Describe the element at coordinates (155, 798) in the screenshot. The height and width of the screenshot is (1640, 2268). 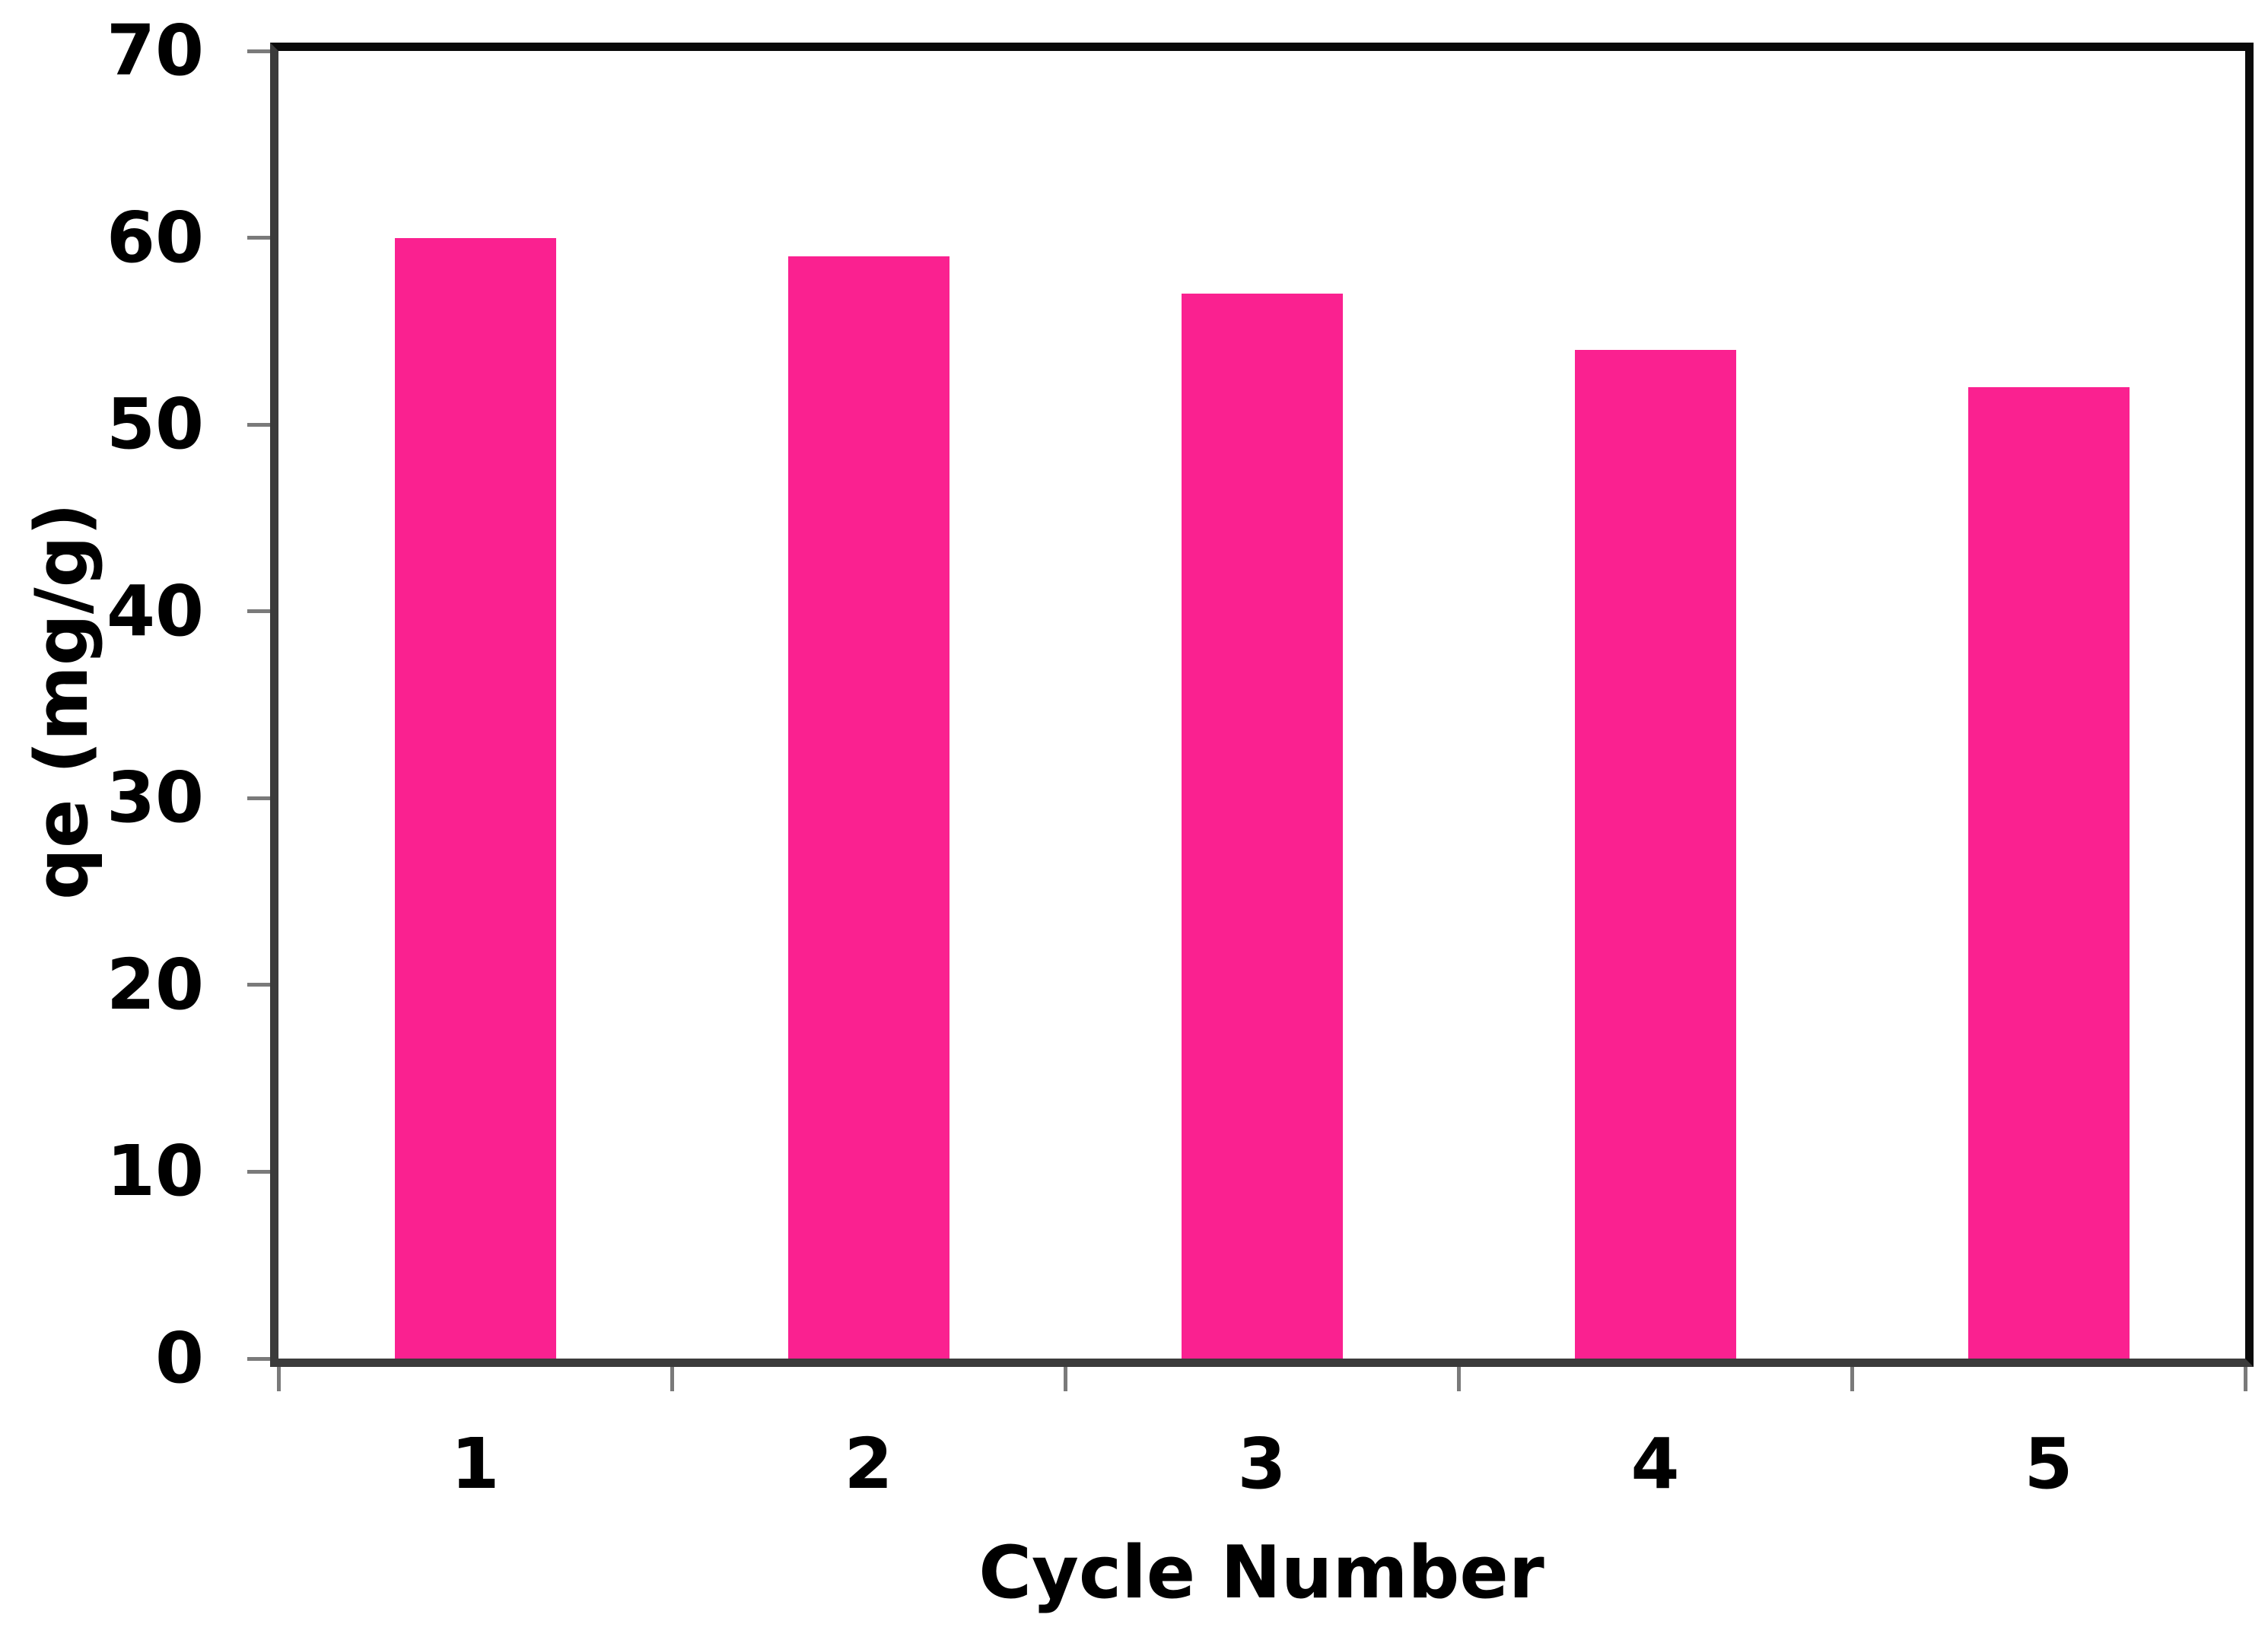
I see `y-tick-label-30: 30` at that location.